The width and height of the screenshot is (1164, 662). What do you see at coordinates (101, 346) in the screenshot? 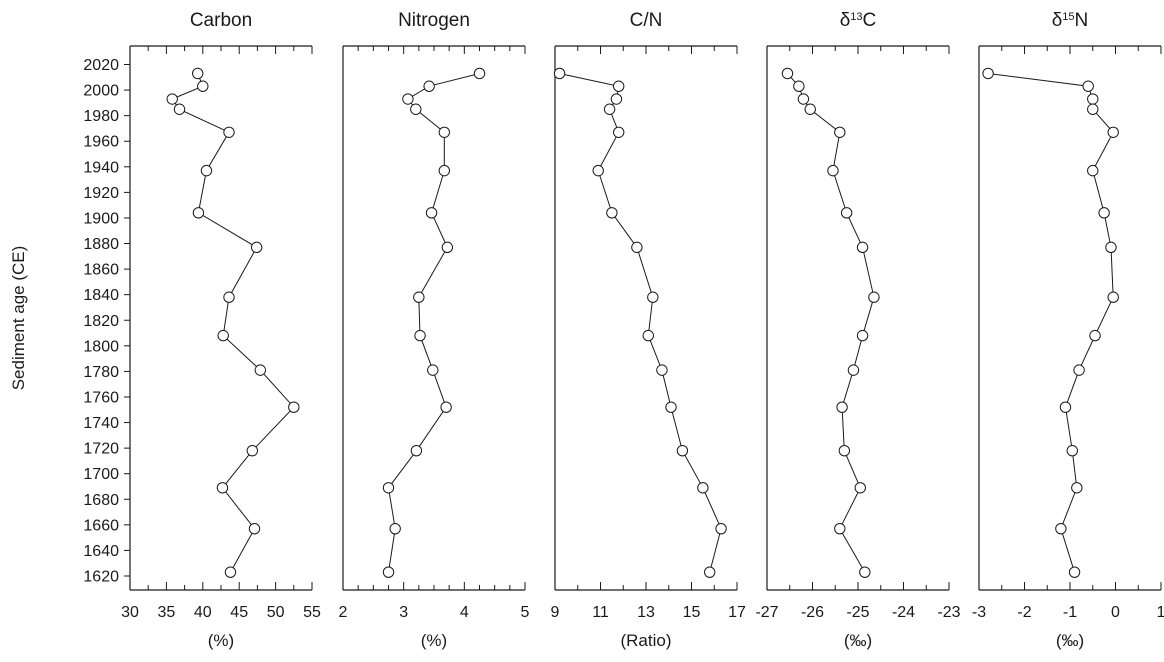
I see `y-tick-label: 1800` at bounding box center [101, 346].